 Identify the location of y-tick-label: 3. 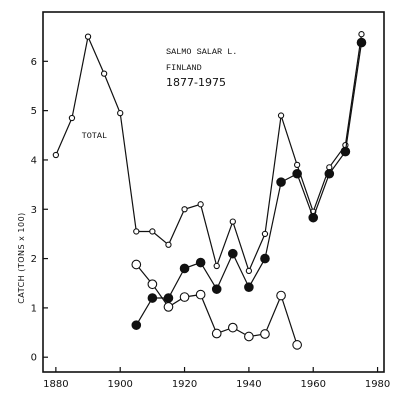
(34, 210).